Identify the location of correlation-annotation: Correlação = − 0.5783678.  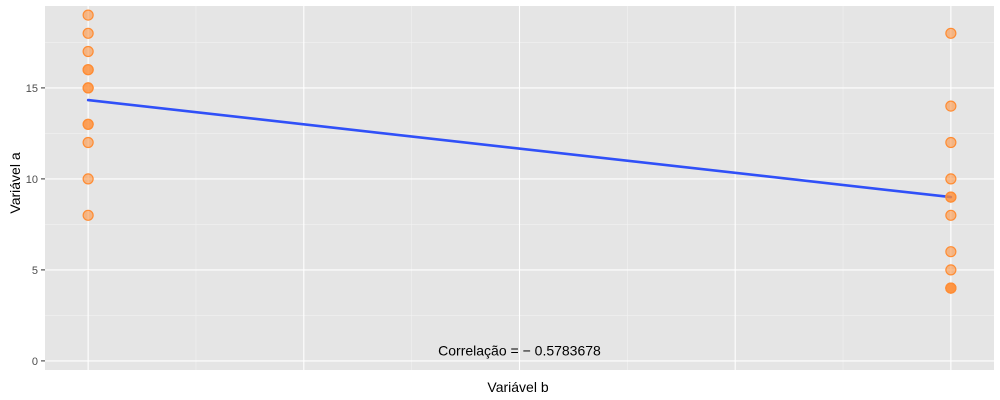
(519, 350).